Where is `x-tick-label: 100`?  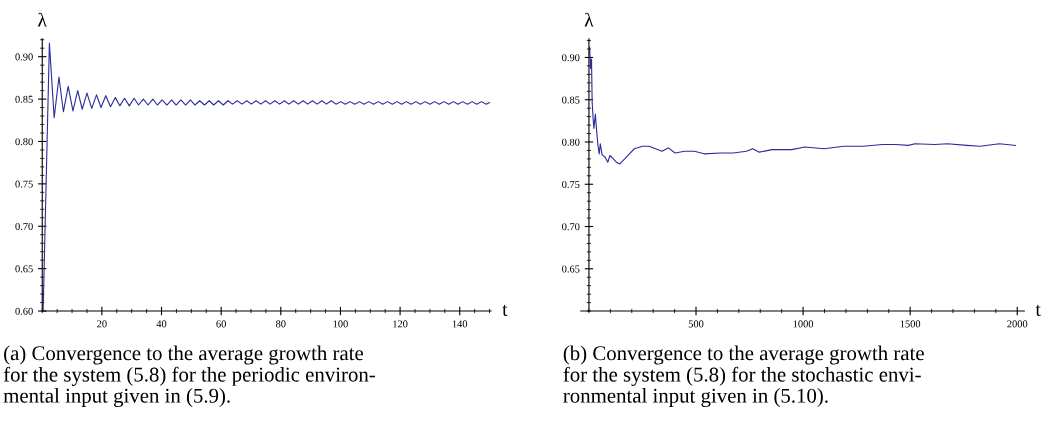
x-tick-label: 100 is located at coordinates (340, 324).